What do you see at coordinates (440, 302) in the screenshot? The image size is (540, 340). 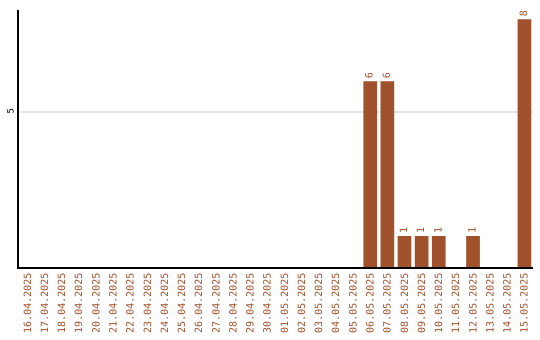 I see `x-tick-label: 10.05.2025` at bounding box center [440, 302].